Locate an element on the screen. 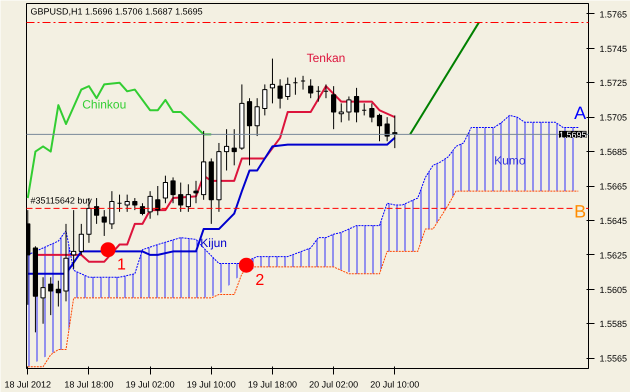 The height and width of the screenshot is (392, 630). x-tick-label: 20 Jul 10:00 is located at coordinates (395, 385).